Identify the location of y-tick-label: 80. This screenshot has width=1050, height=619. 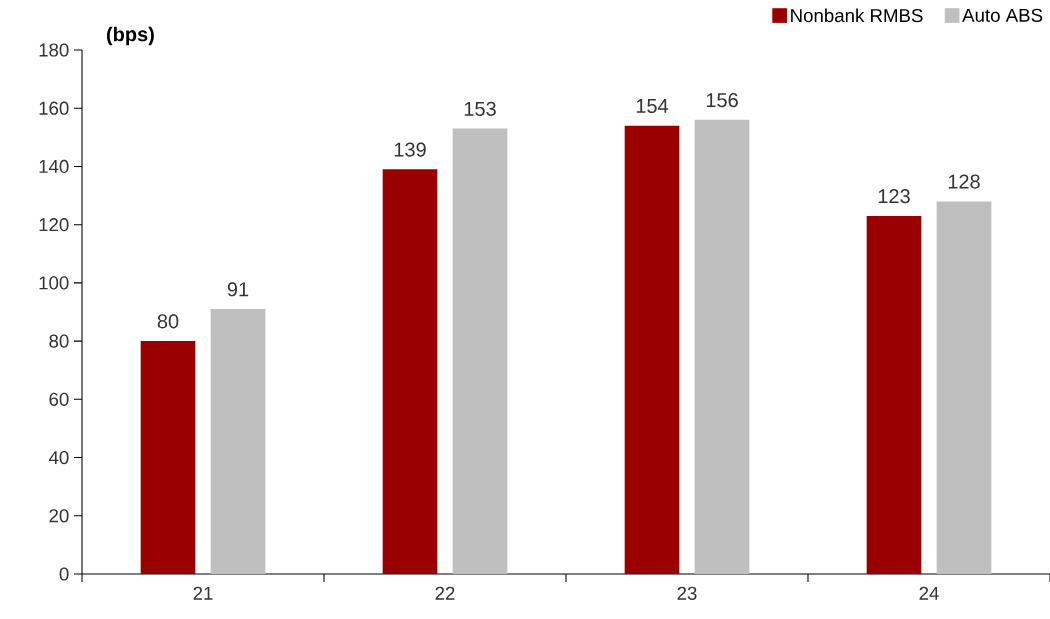
(59, 341).